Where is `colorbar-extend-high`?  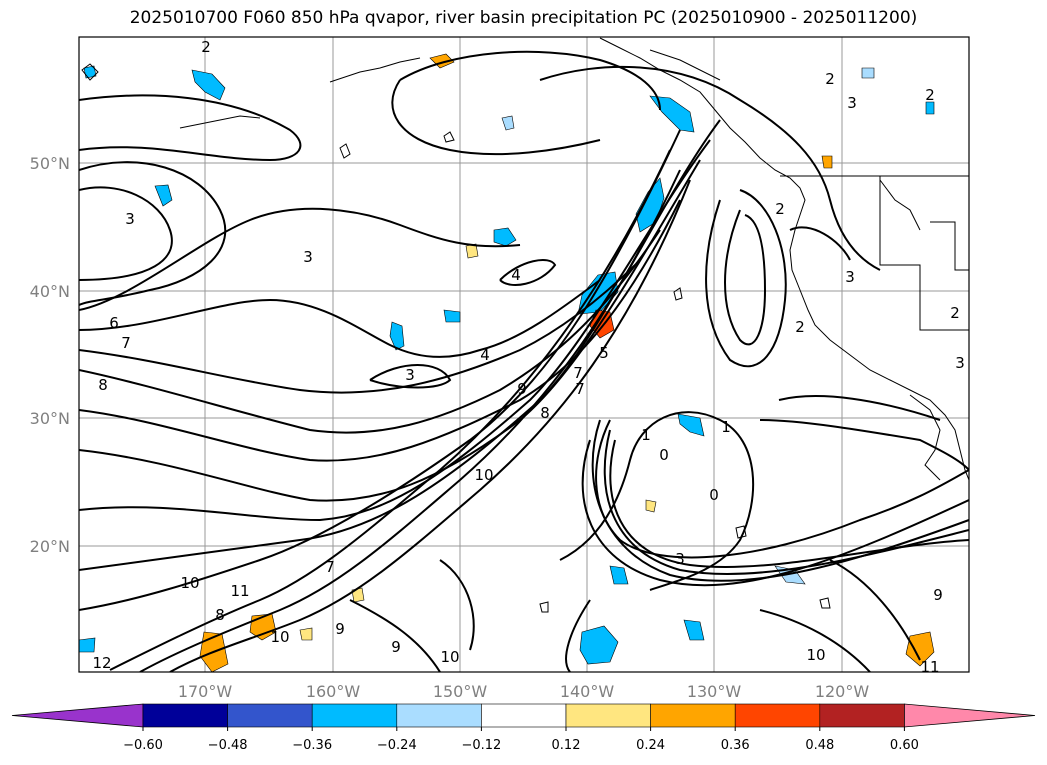 colorbar-extend-high is located at coordinates (970, 715).